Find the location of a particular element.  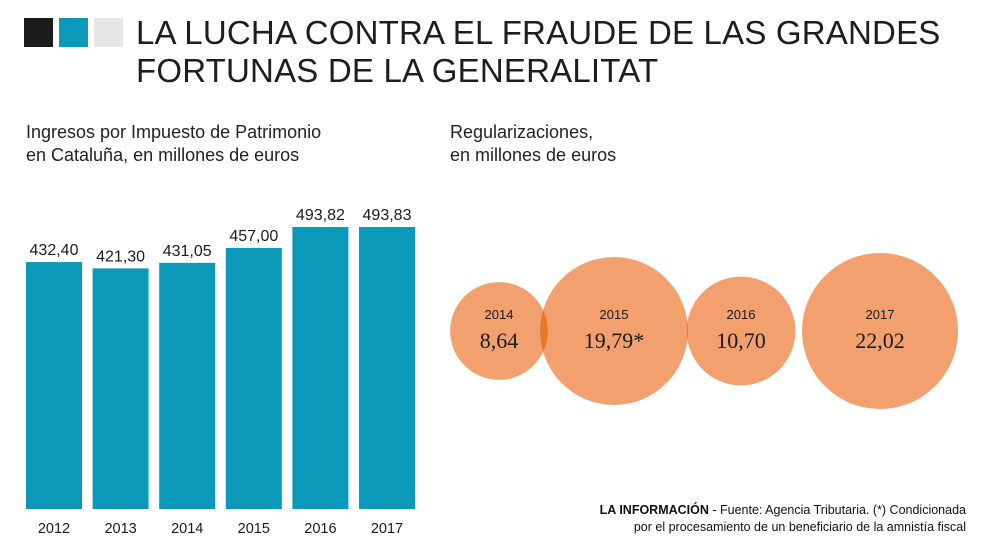

bar-2017 is located at coordinates (387, 368).